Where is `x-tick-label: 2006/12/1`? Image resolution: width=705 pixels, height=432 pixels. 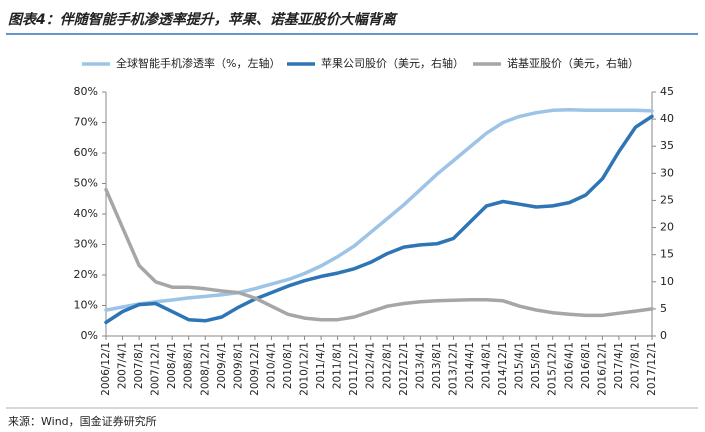 x-tick-label: 2006/12/1 is located at coordinates (106, 369).